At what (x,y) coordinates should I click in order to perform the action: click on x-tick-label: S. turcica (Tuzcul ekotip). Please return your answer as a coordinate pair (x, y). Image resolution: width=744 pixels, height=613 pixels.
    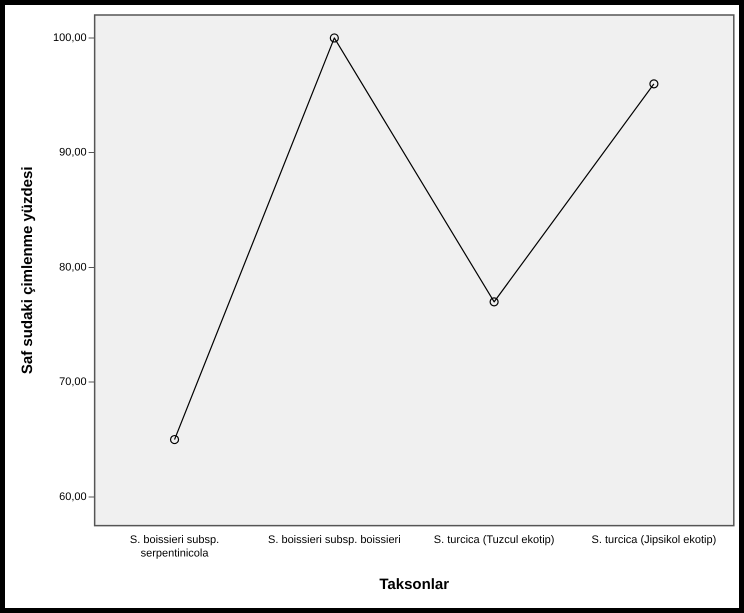
    Looking at the image, I should click on (494, 540).